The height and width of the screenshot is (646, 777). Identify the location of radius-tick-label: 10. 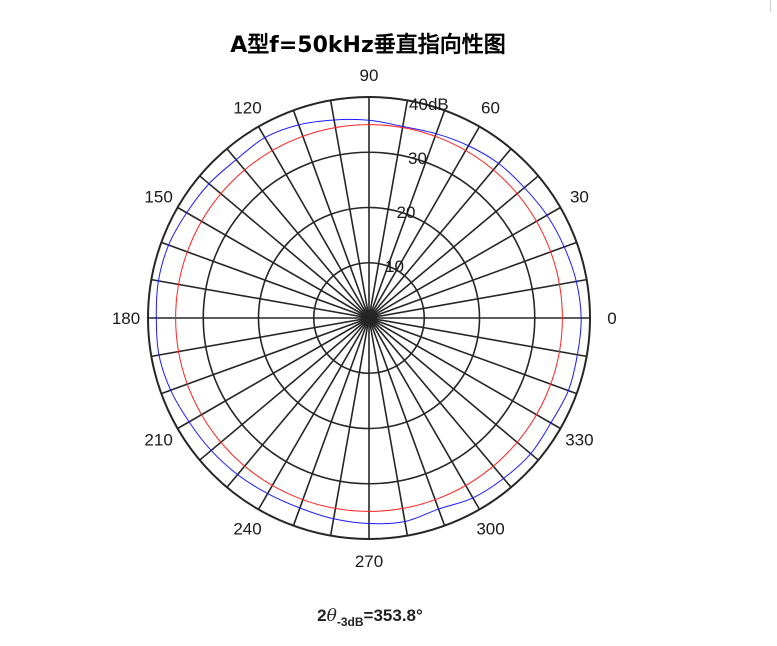
(394, 266).